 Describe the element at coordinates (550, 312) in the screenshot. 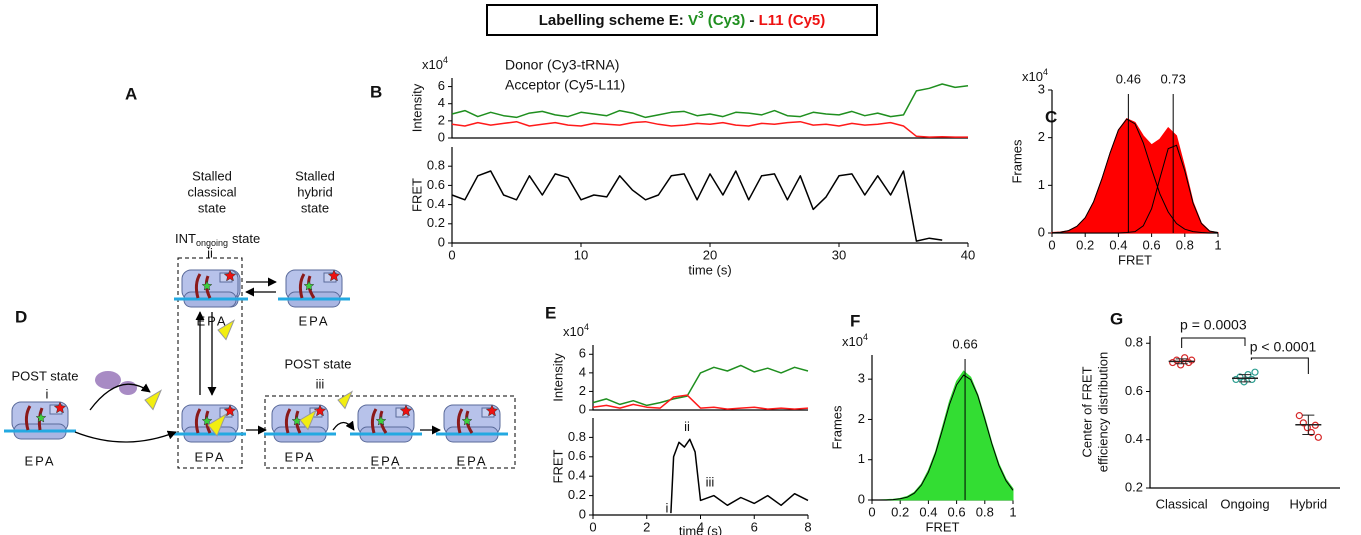

I see `panel-label: E` at that location.